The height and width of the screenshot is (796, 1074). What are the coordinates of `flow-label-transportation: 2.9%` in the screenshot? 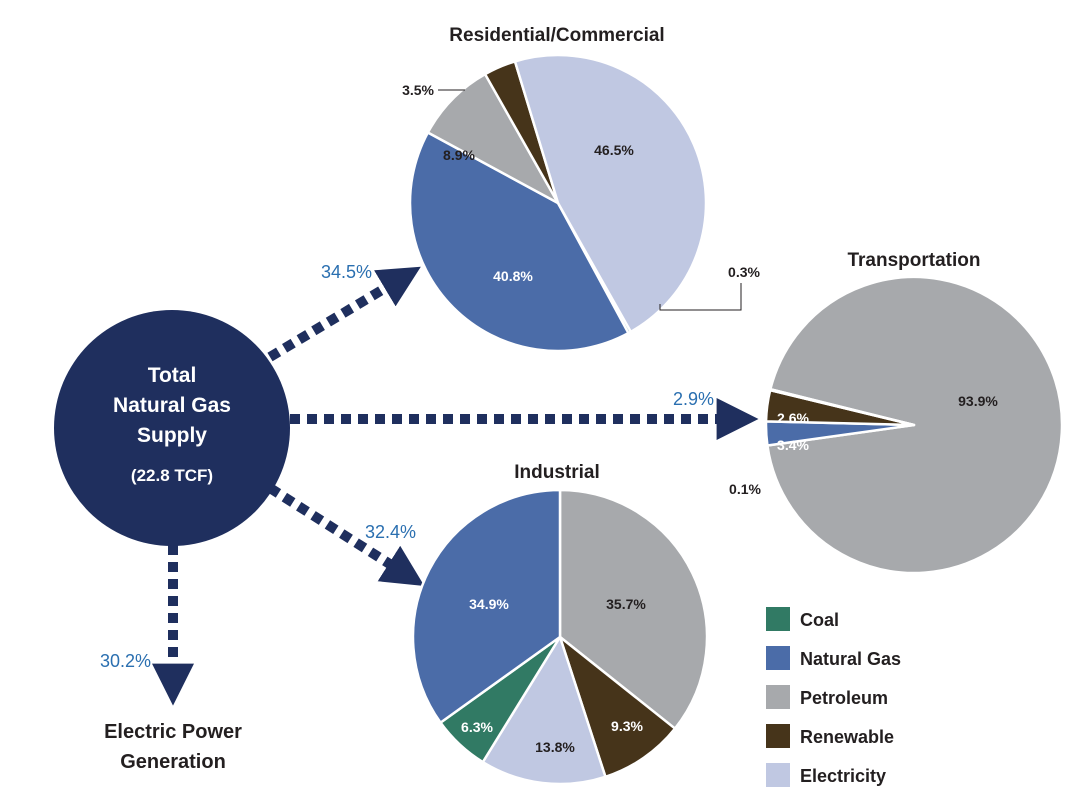 It's located at (693, 399).